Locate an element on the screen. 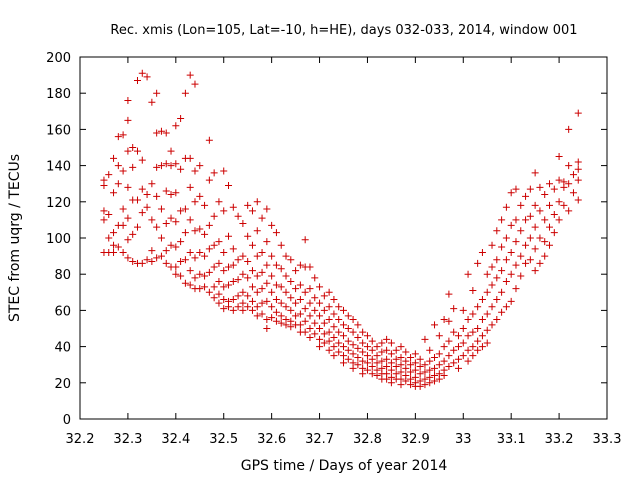  y-tick-label: 120 is located at coordinates (58, 203).